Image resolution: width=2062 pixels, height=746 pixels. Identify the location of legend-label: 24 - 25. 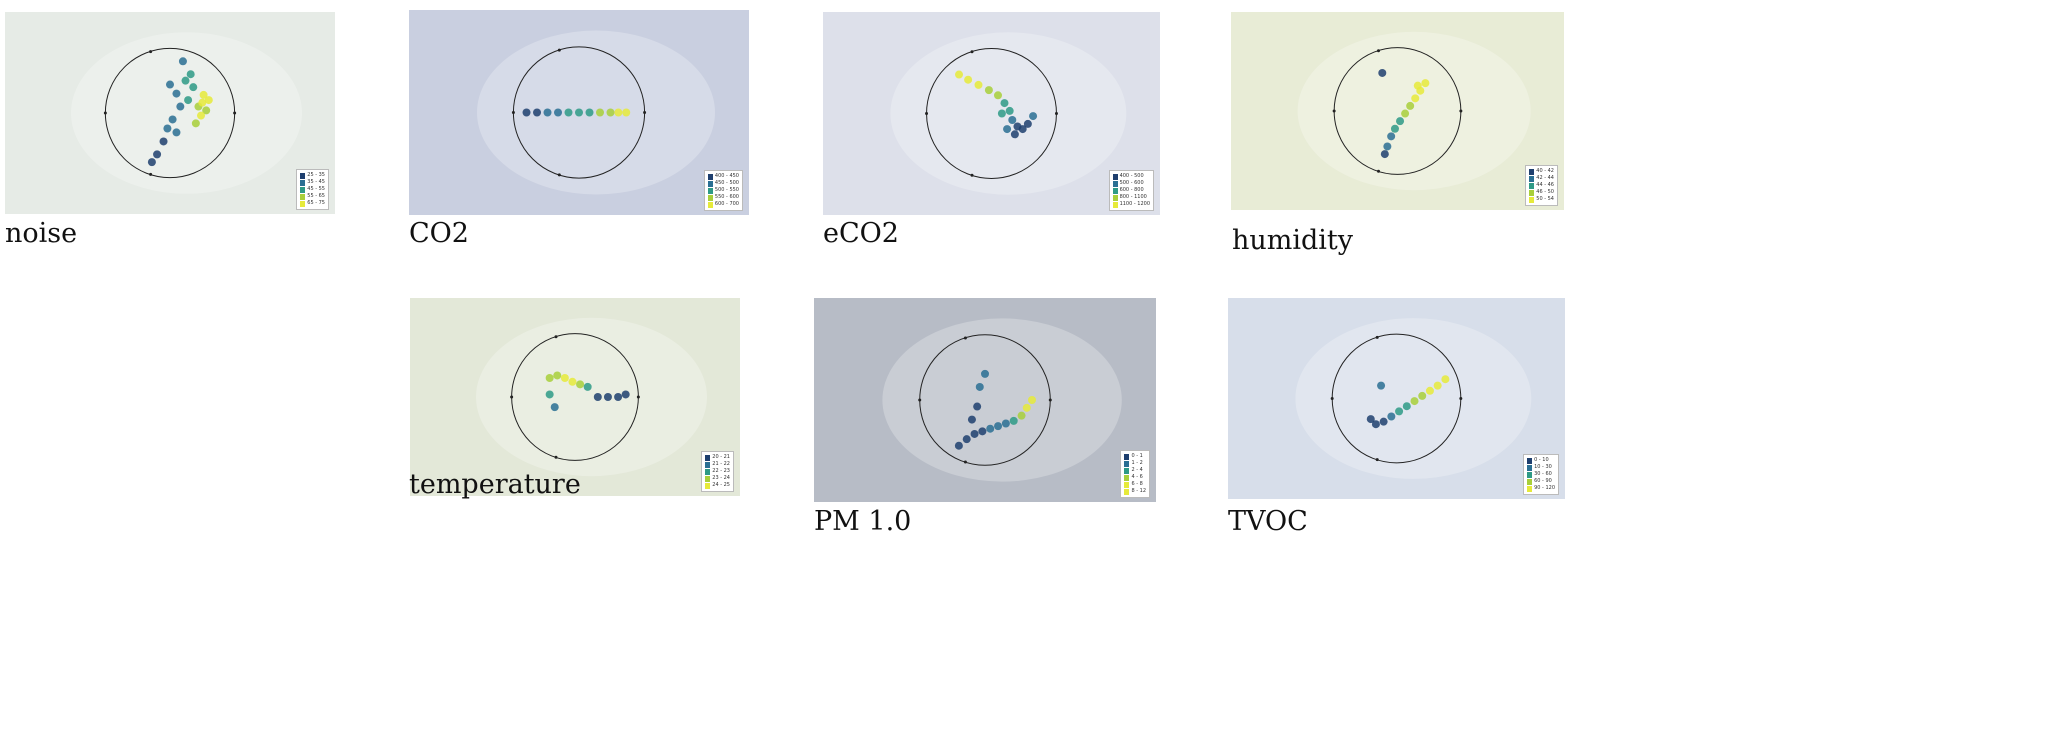
(721, 485).